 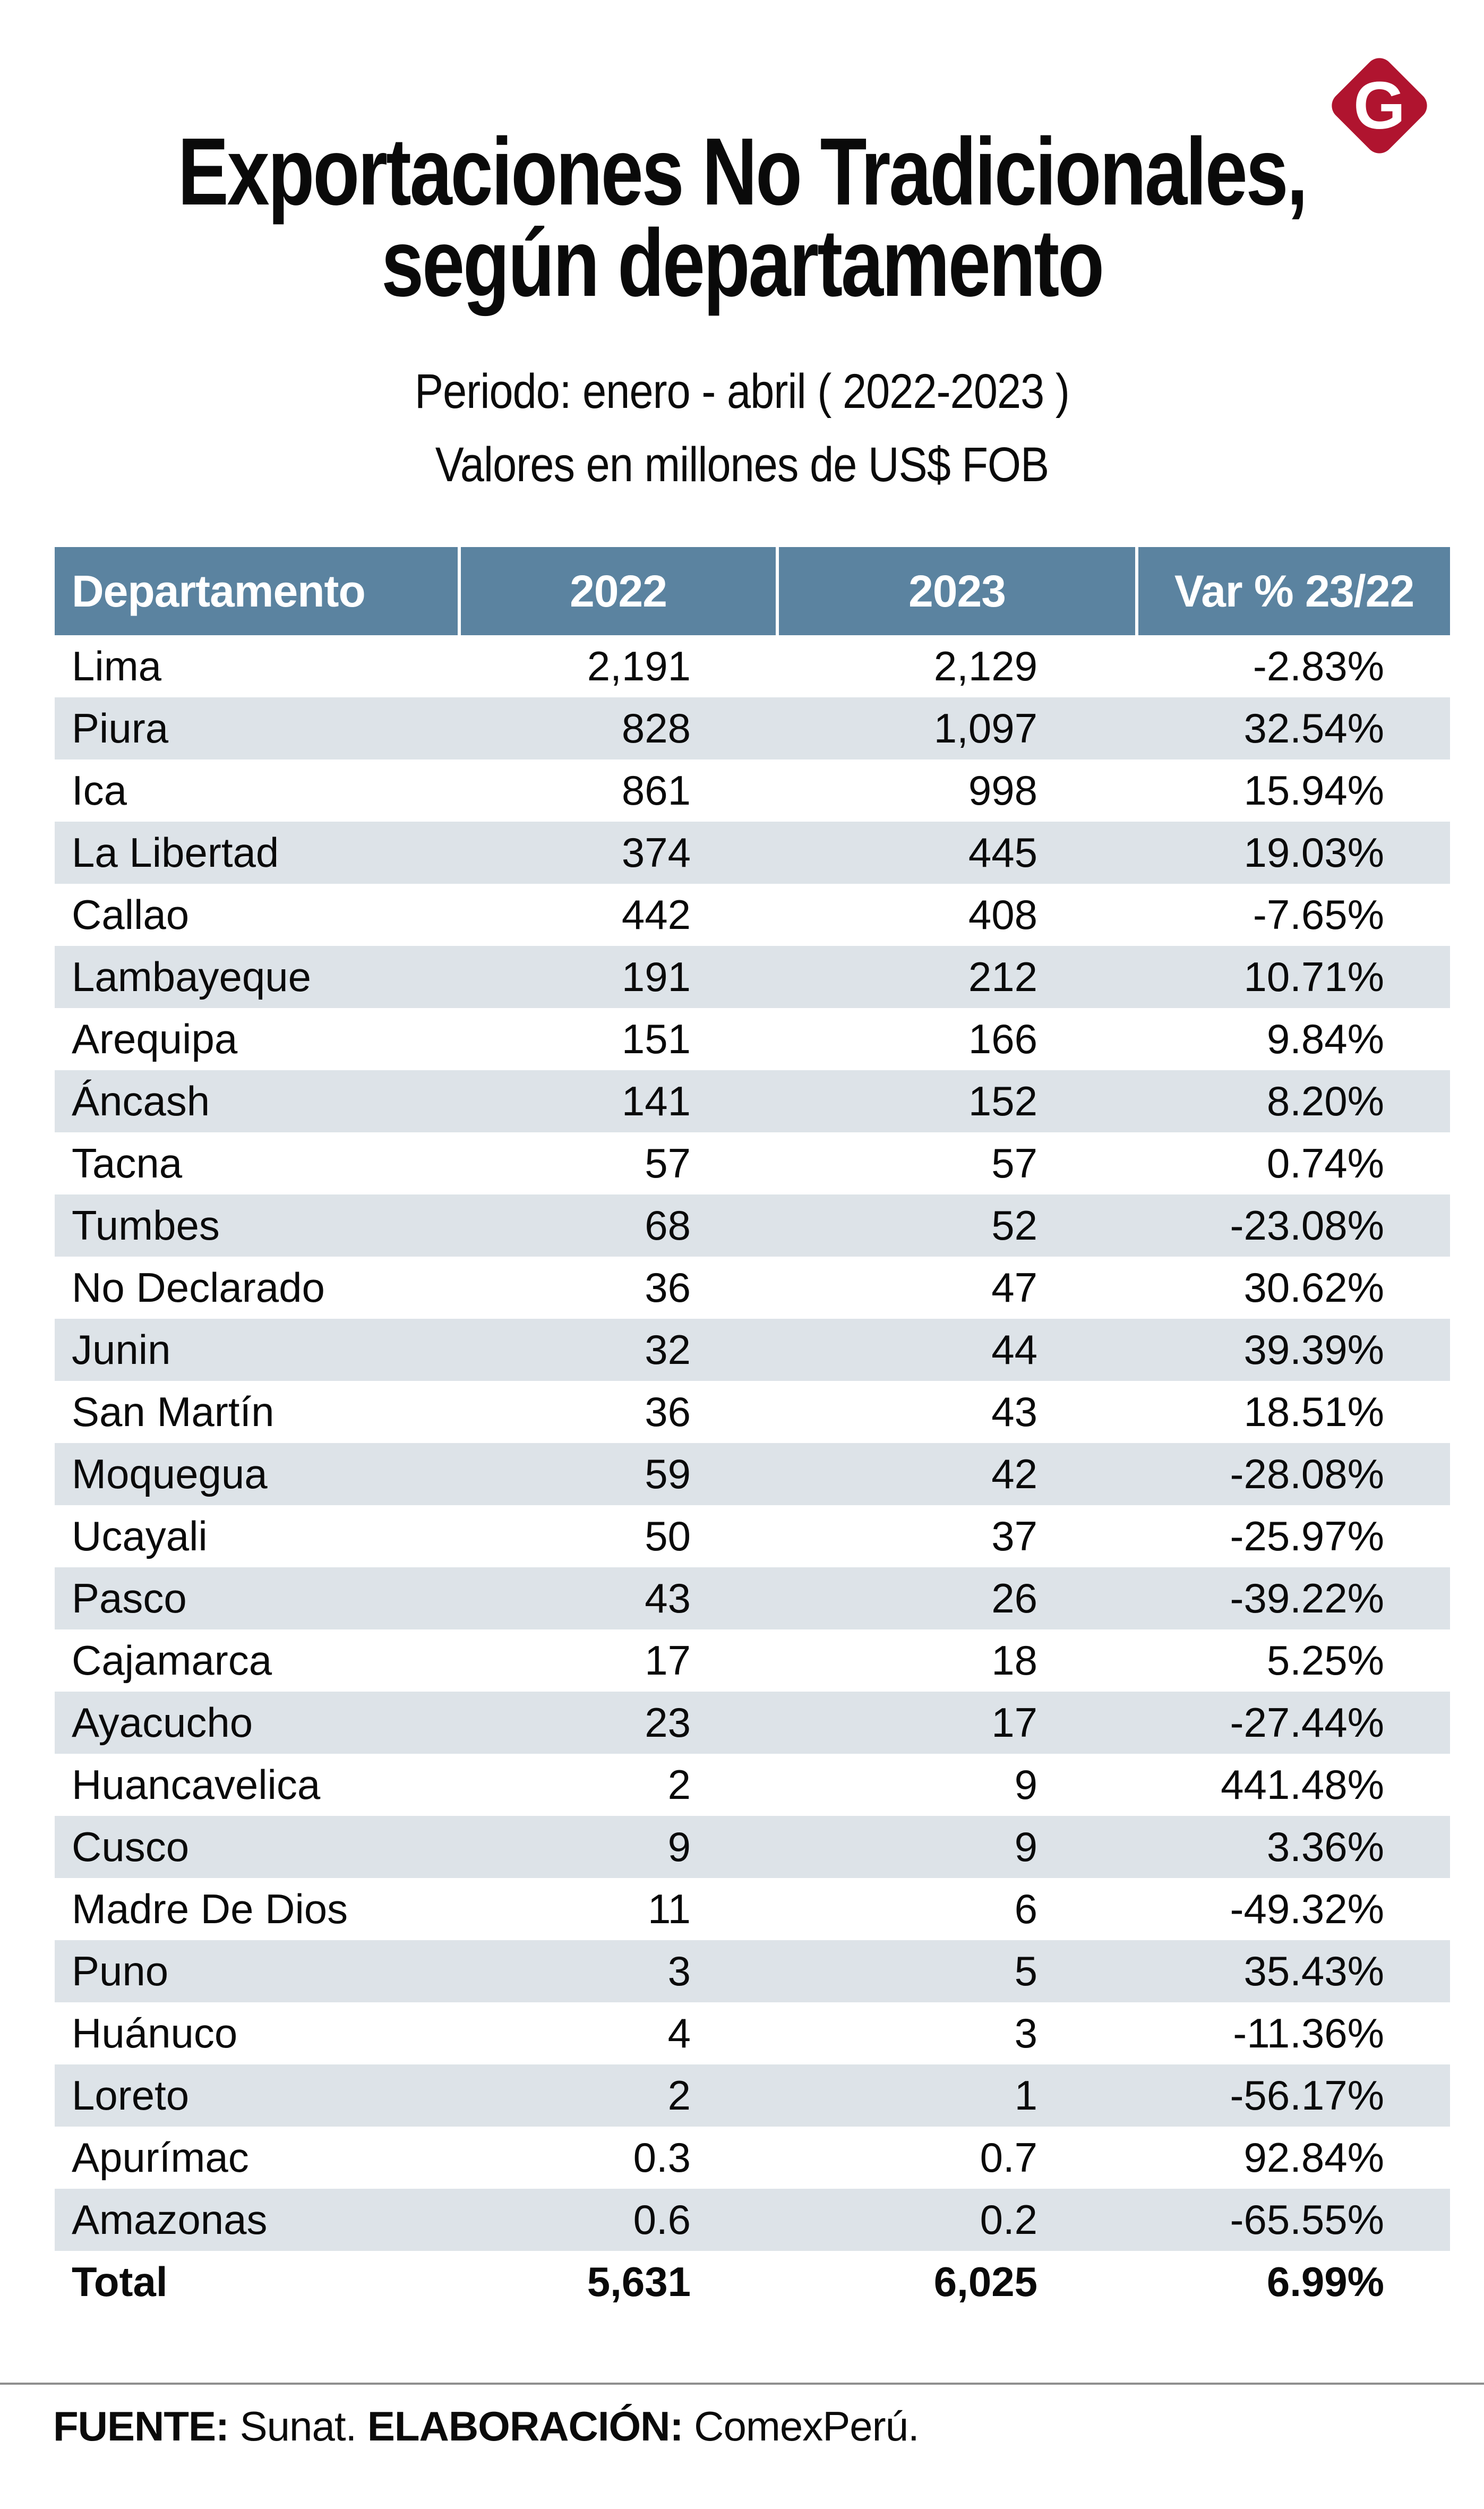 I want to click on cell-departamento: Puno, so click(x=121, y=1971).